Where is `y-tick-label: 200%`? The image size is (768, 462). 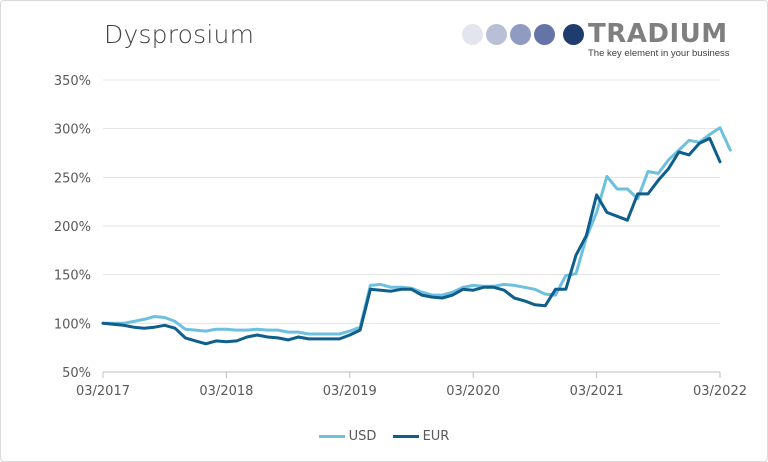 y-tick-label: 200% is located at coordinates (72, 227).